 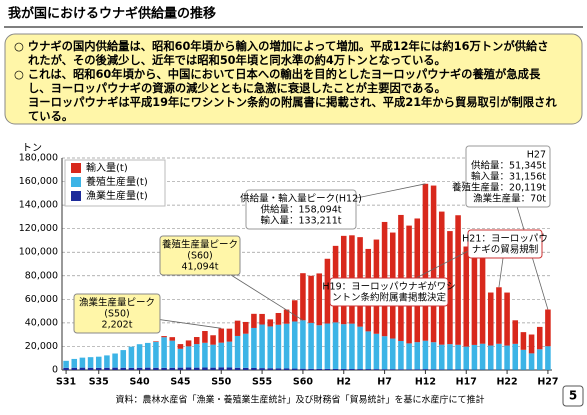 What do you see at coordinates (117, 303) in the screenshot?
I see `annotation-text: 漁業生産量ピーク` at bounding box center [117, 303].